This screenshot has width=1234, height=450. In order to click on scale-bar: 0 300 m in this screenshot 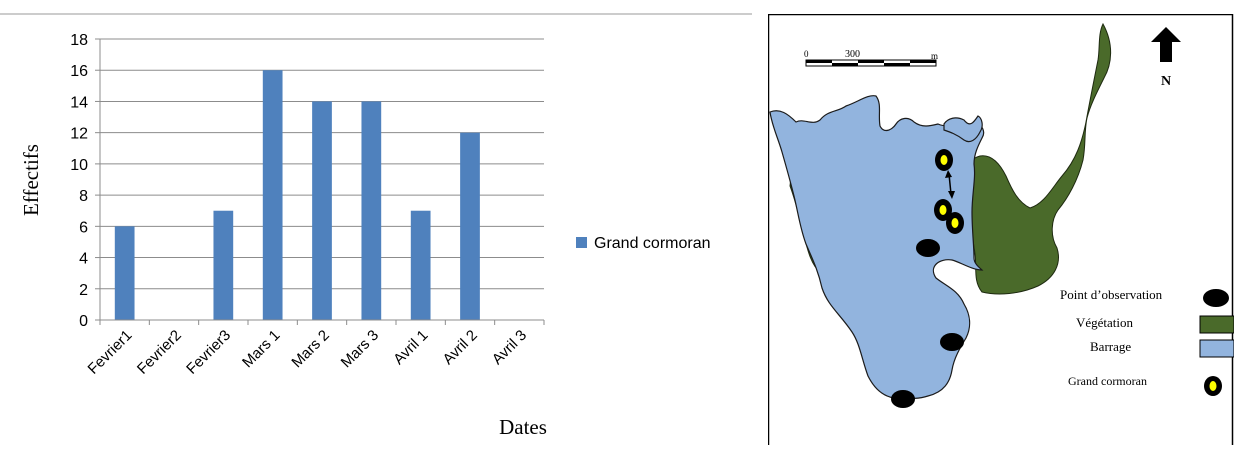, I will do `click(871, 58)`.